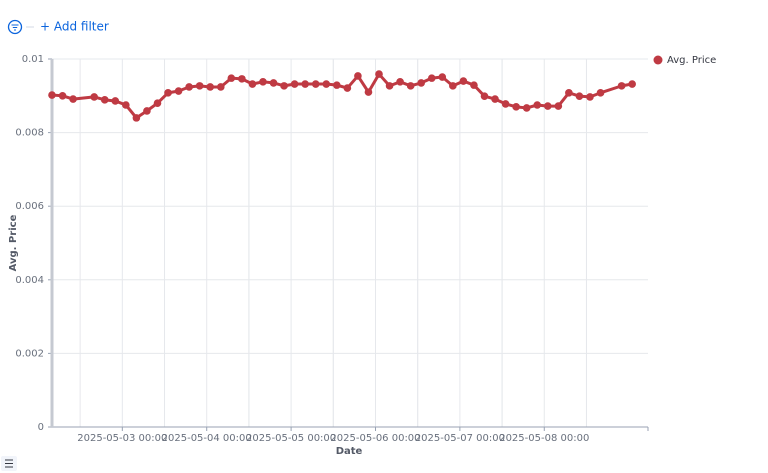 Image resolution: width=768 pixels, height=473 pixels. What do you see at coordinates (375, 438) in the screenshot?
I see `x-tick-label: 2025-05-06 00:00` at bounding box center [375, 438].